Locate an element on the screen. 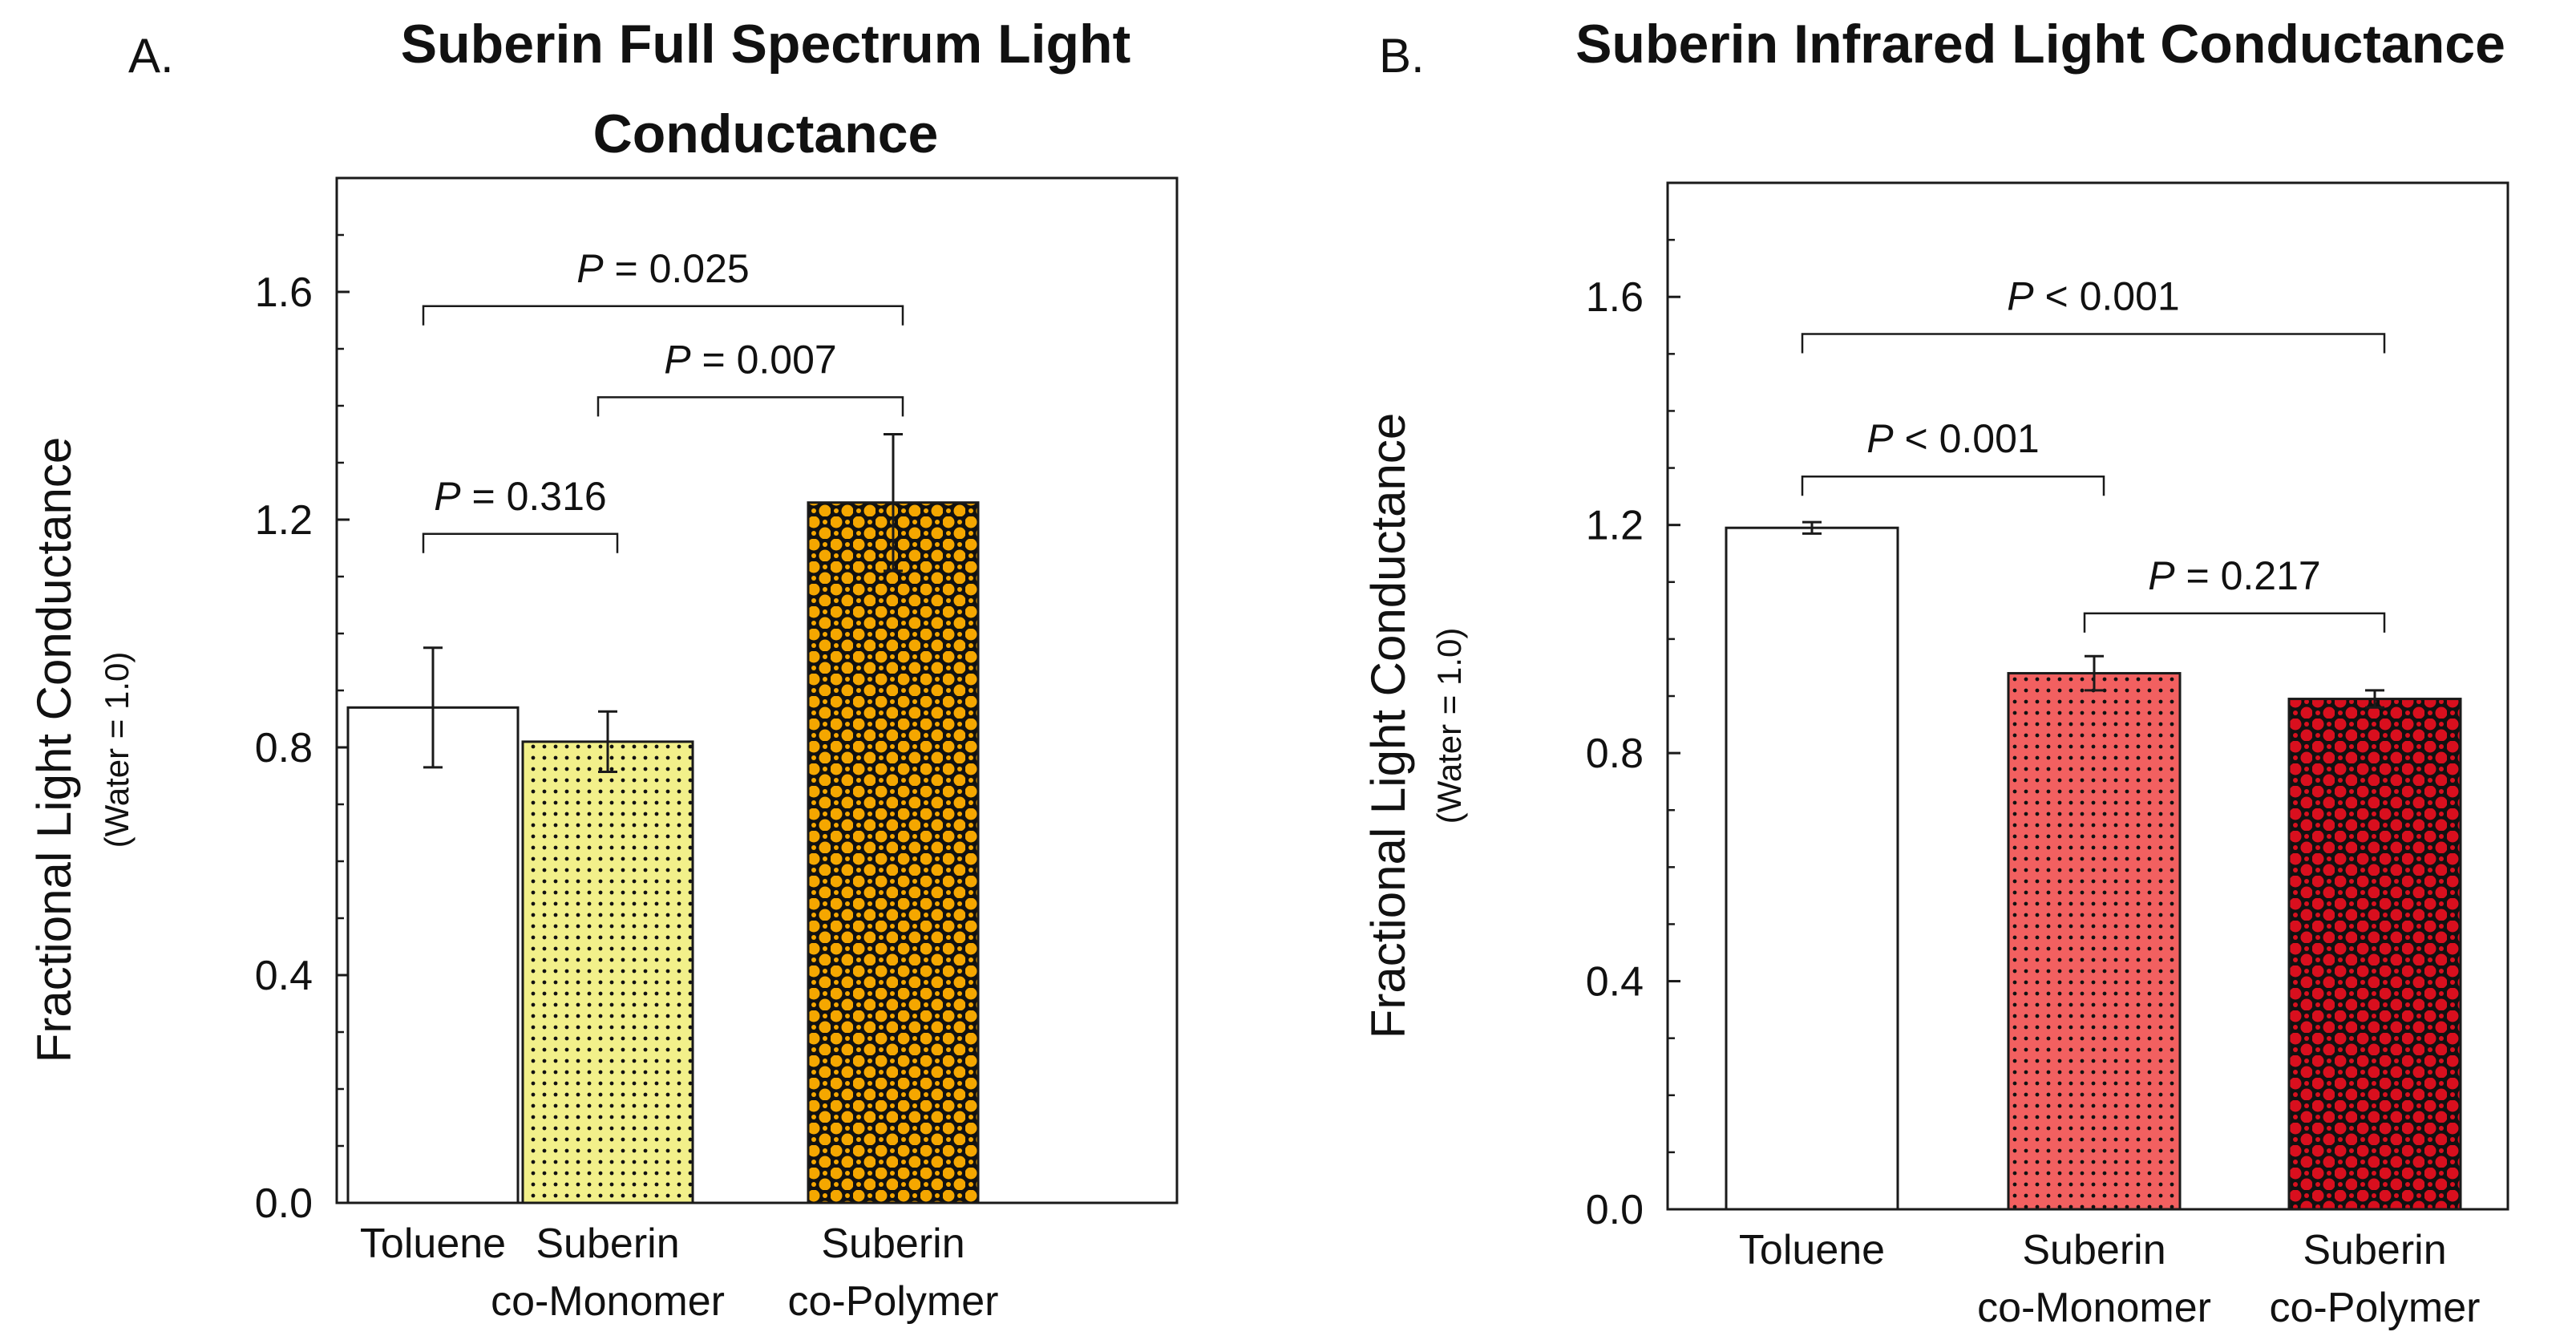  chart-title-line-1: Suberin Full Spectrum Light is located at coordinates (765, 44).